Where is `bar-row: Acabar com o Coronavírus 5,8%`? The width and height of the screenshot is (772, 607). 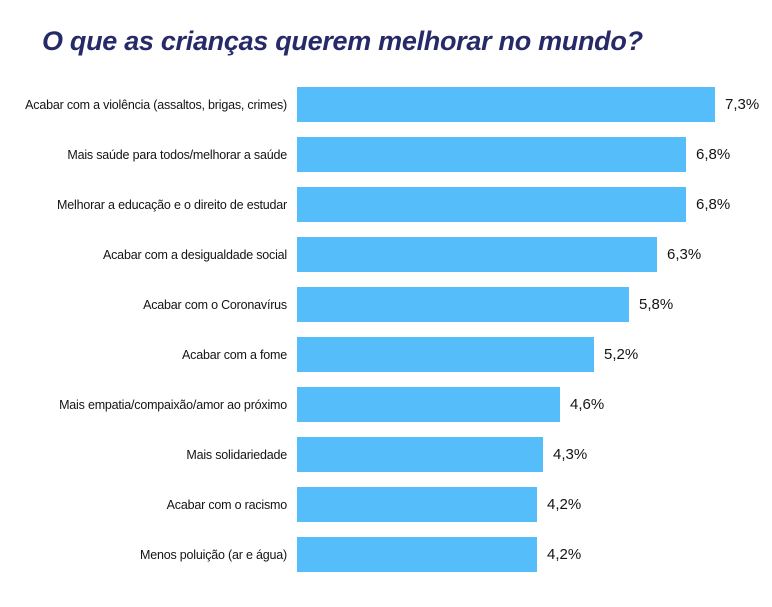
bar-row: Acabar com o Coronavírus 5,8% is located at coordinates (386, 304).